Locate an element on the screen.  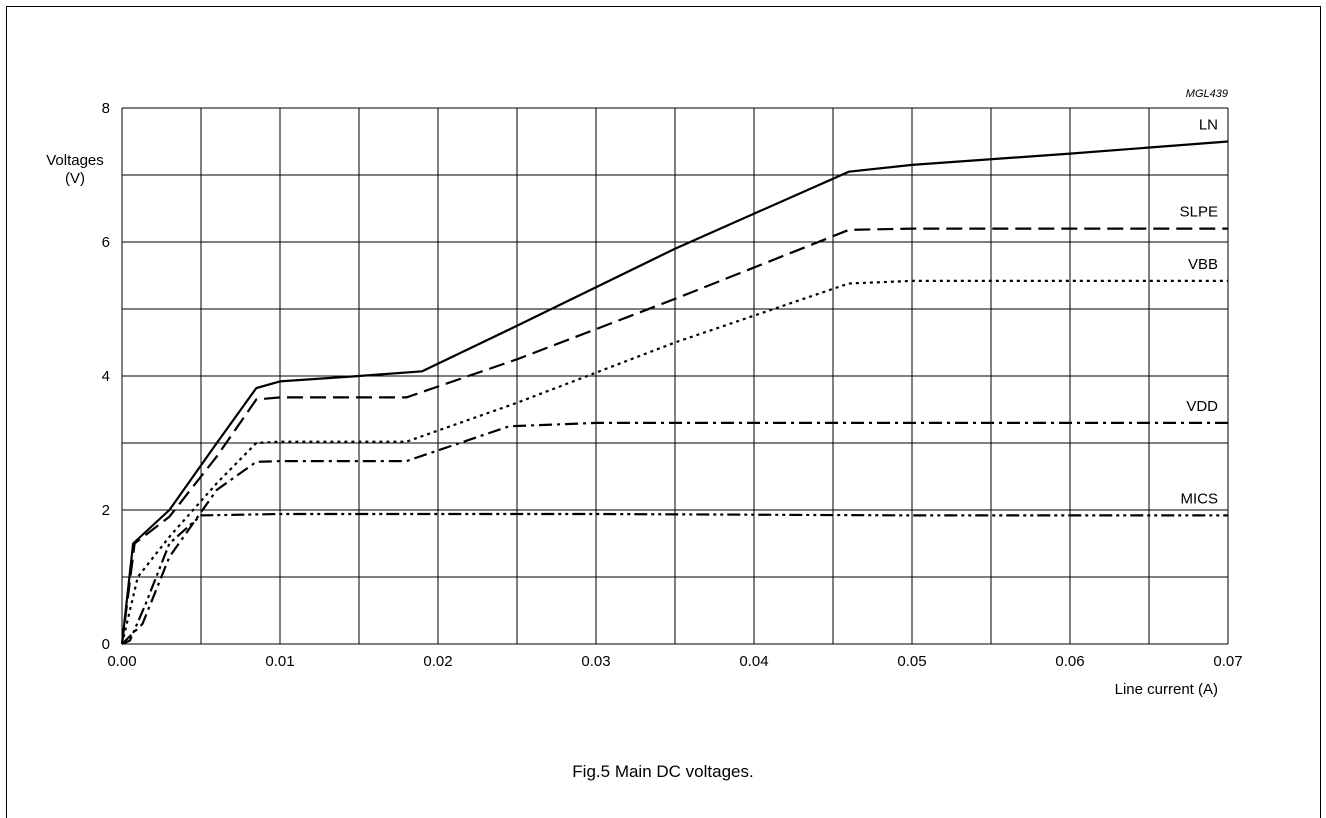
x-tick-label: 0.00 is located at coordinates (121, 661).